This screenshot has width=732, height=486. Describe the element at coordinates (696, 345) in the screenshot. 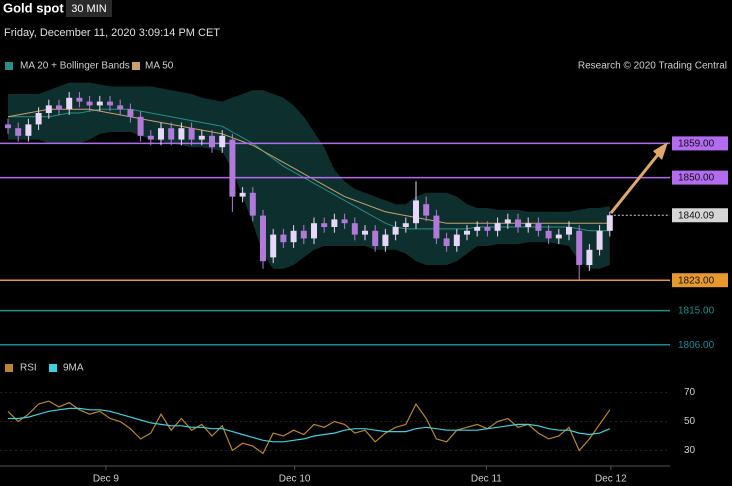

I see `level-label: 1806.00` at that location.